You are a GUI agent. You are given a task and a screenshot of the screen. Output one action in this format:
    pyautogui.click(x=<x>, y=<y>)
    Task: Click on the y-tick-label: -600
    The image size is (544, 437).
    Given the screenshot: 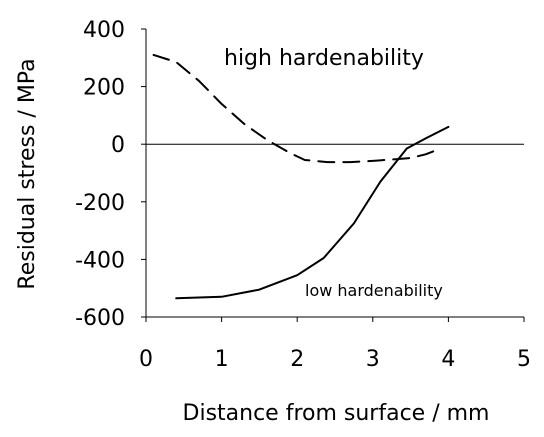 What is the action you would take?
    pyautogui.click(x=100, y=318)
    